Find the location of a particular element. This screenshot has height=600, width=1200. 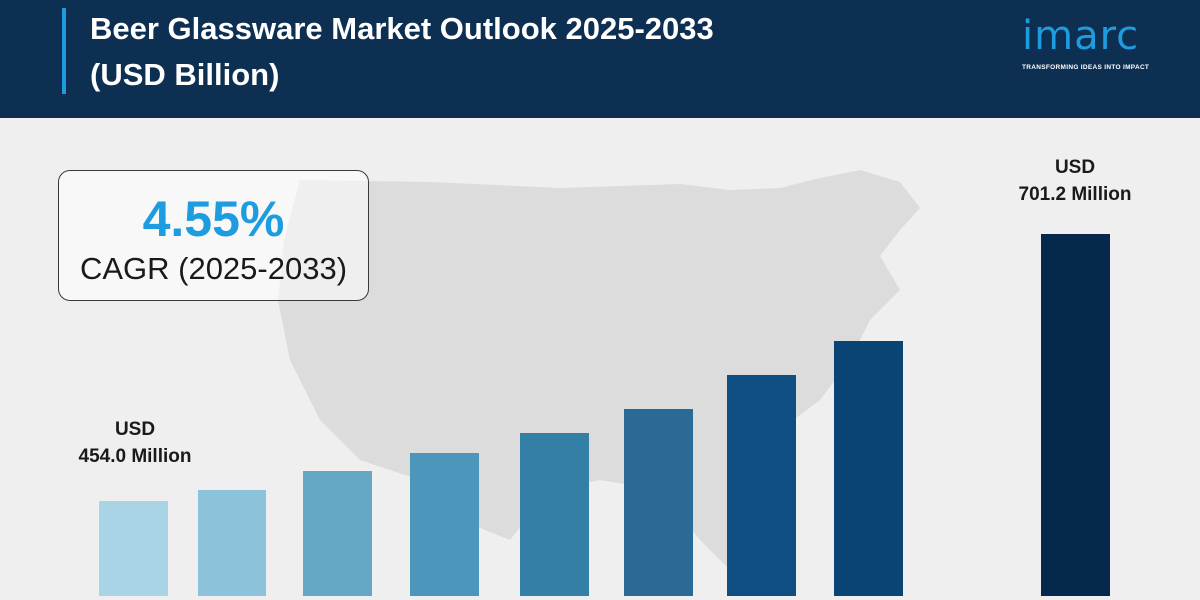

bar-2030 is located at coordinates (658, 502).